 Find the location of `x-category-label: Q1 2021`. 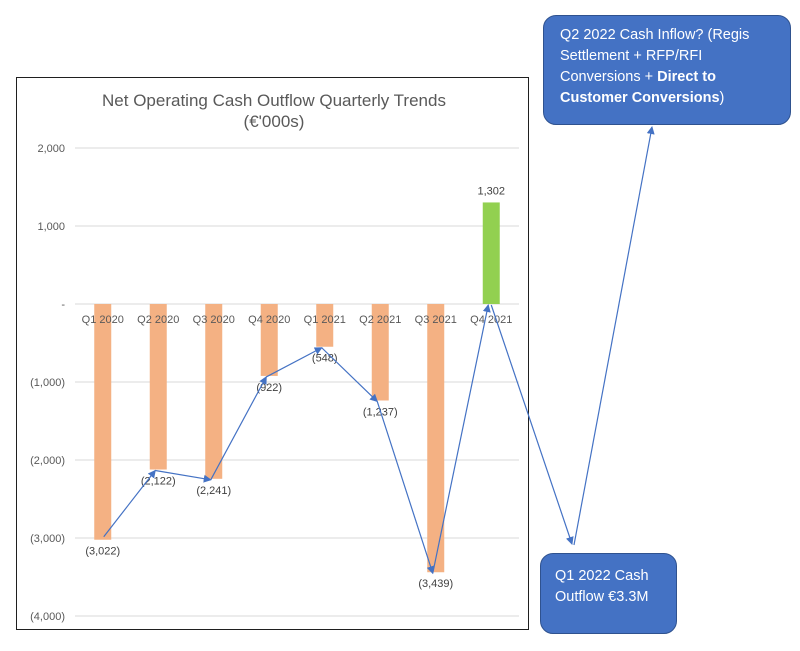

x-category-label: Q1 2021 is located at coordinates (325, 320).